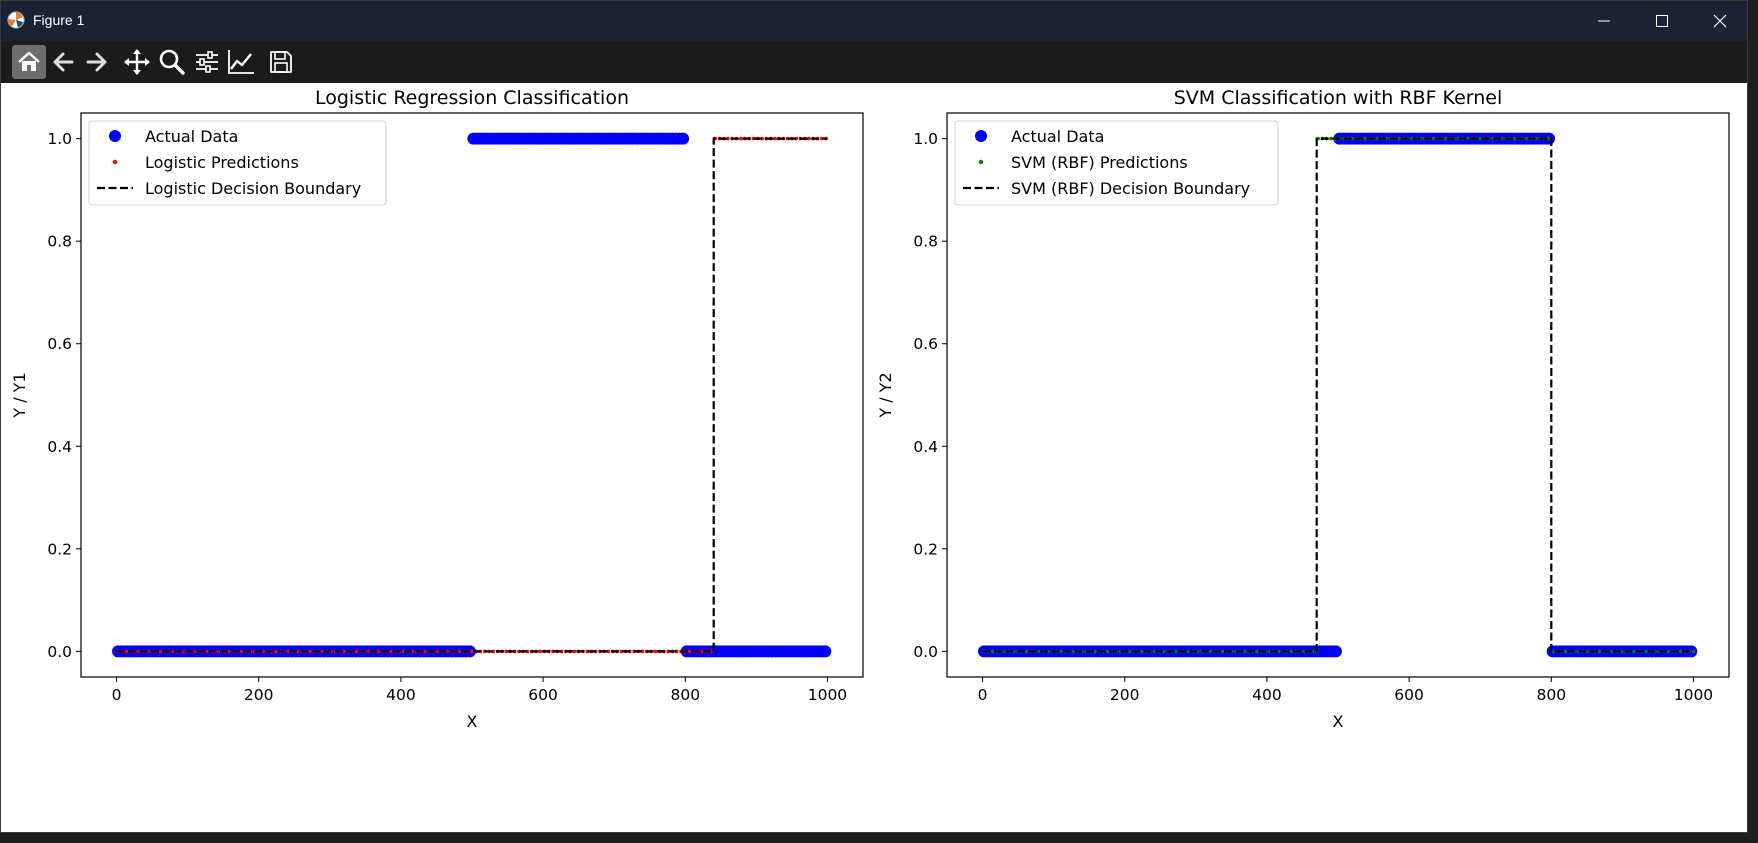 The image size is (1758, 843). I want to click on maximize-icon, so click(1662, 21).